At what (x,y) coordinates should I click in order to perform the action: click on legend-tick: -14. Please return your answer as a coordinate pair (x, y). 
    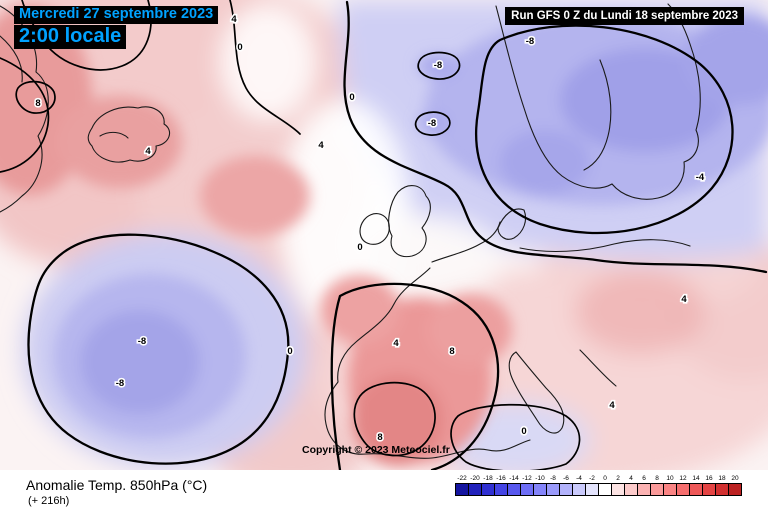
    Looking at the image, I should click on (514, 478).